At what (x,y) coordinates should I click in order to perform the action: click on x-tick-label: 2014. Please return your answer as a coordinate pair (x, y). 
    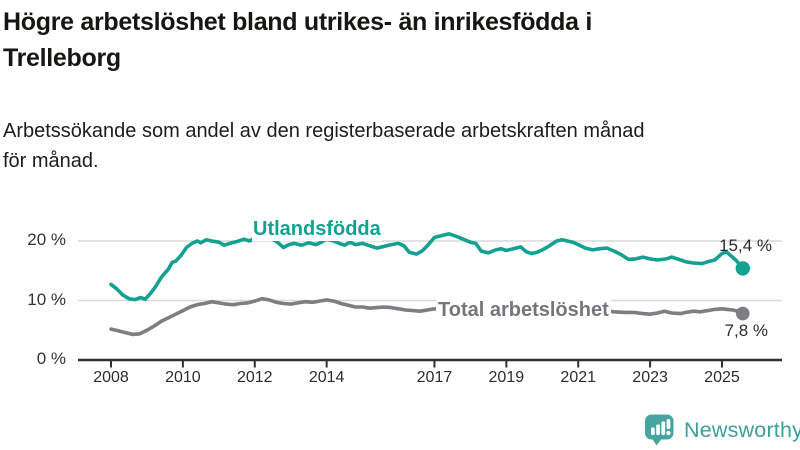
    Looking at the image, I should click on (326, 377).